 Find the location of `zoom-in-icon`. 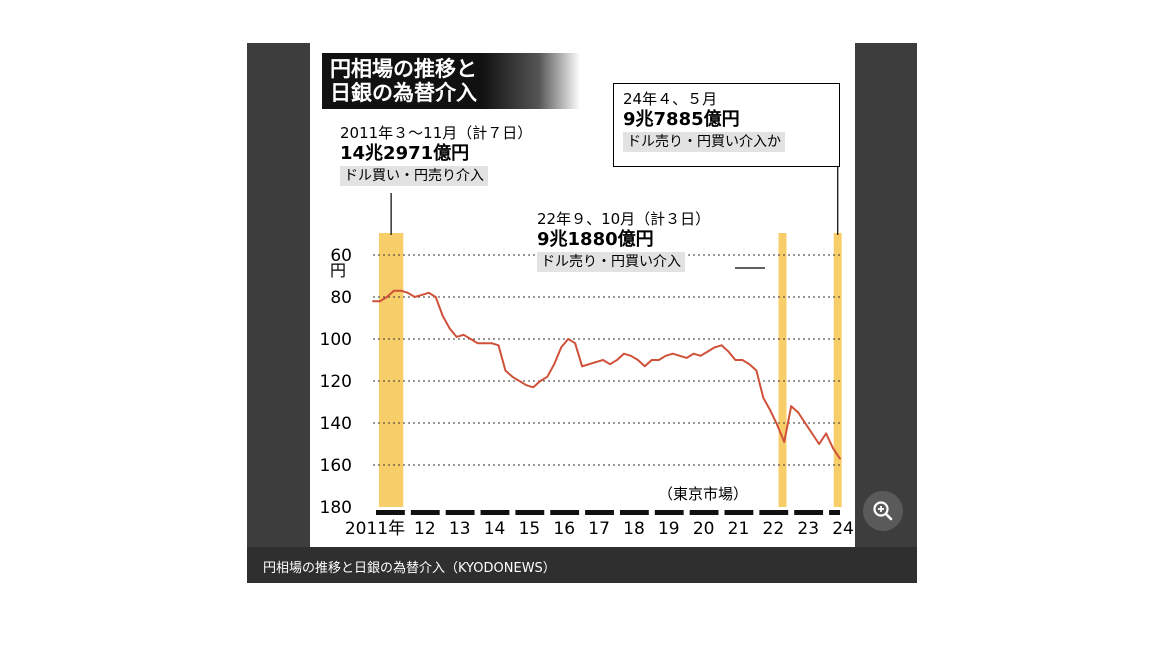

zoom-in-icon is located at coordinates (883, 511).